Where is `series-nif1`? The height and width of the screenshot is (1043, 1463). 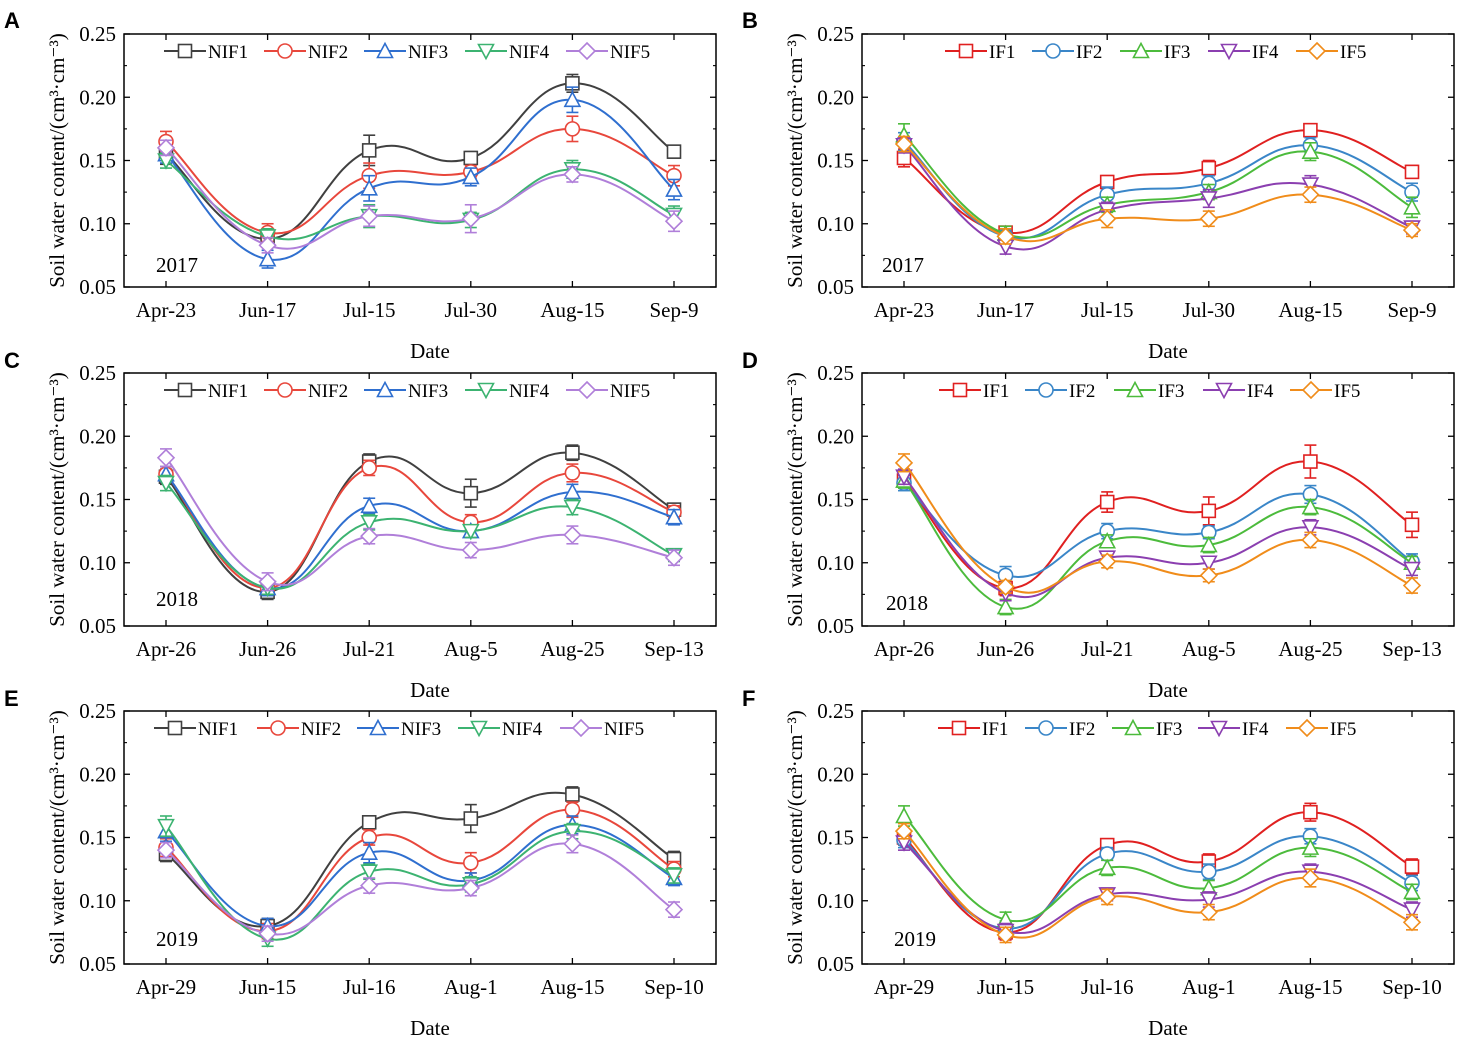 series-nif1 is located at coordinates (420, 860).